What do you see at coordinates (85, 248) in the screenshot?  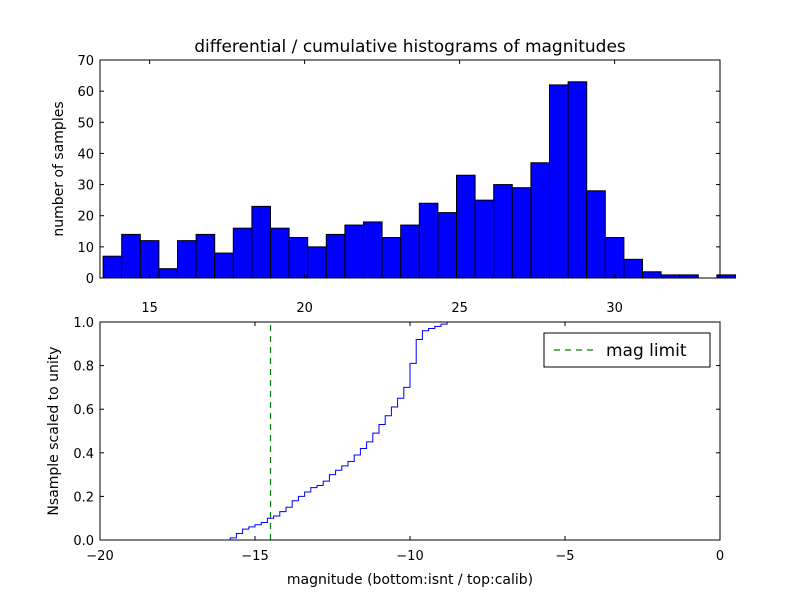 I see `top-y-tick-label: 10` at bounding box center [85, 248].